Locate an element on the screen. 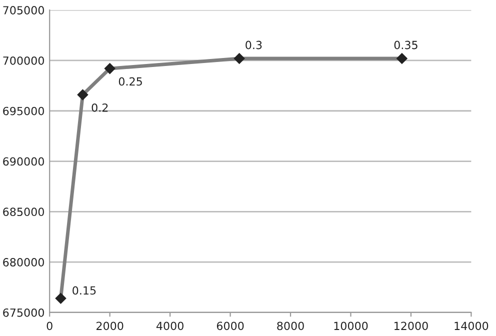  x-tick-label: 2000 is located at coordinates (110, 326).